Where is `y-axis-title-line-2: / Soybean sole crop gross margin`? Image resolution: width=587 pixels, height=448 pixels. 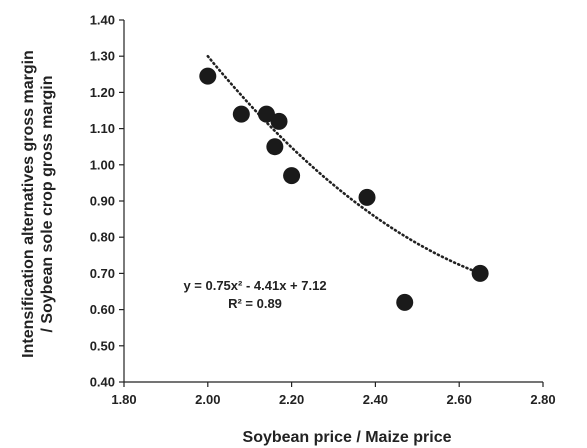
y-axis-title-line-2: / Soybean sole crop gross margin is located at coordinates (47, 204).